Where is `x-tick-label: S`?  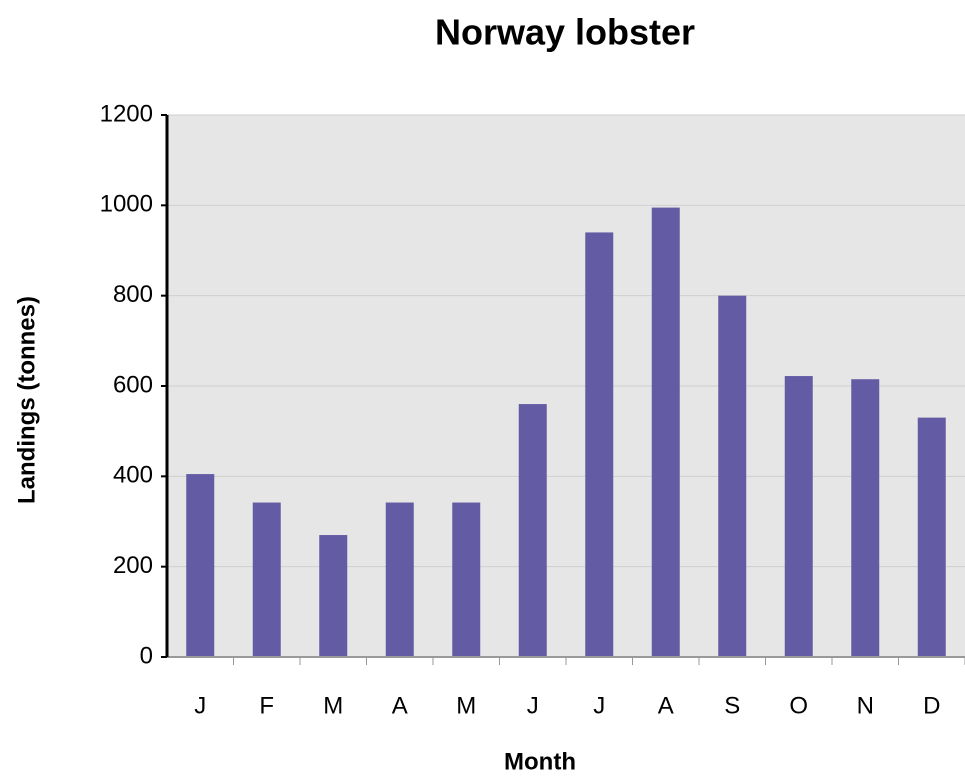
x-tick-label: S is located at coordinates (732, 705).